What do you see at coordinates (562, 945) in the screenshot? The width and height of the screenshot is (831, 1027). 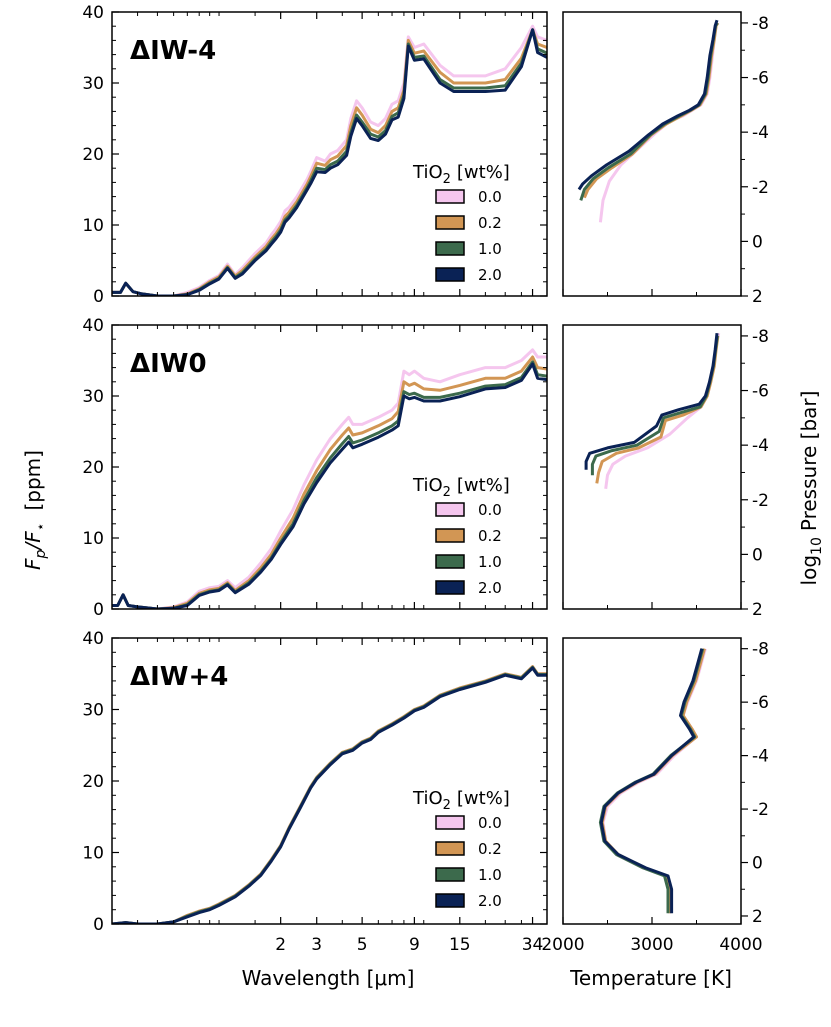 I see `t-tick-label: 2000` at bounding box center [562, 945].